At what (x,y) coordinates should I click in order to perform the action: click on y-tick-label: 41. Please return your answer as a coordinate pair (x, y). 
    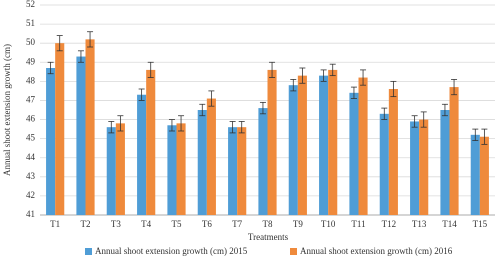
    Looking at the image, I should click on (30, 214).